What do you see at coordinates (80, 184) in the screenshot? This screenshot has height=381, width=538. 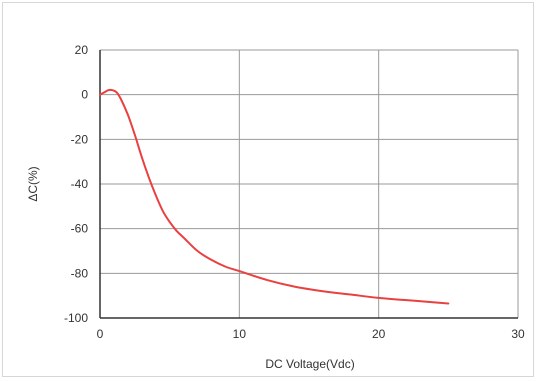 I see `y-tick-label: -40` at bounding box center [80, 184].